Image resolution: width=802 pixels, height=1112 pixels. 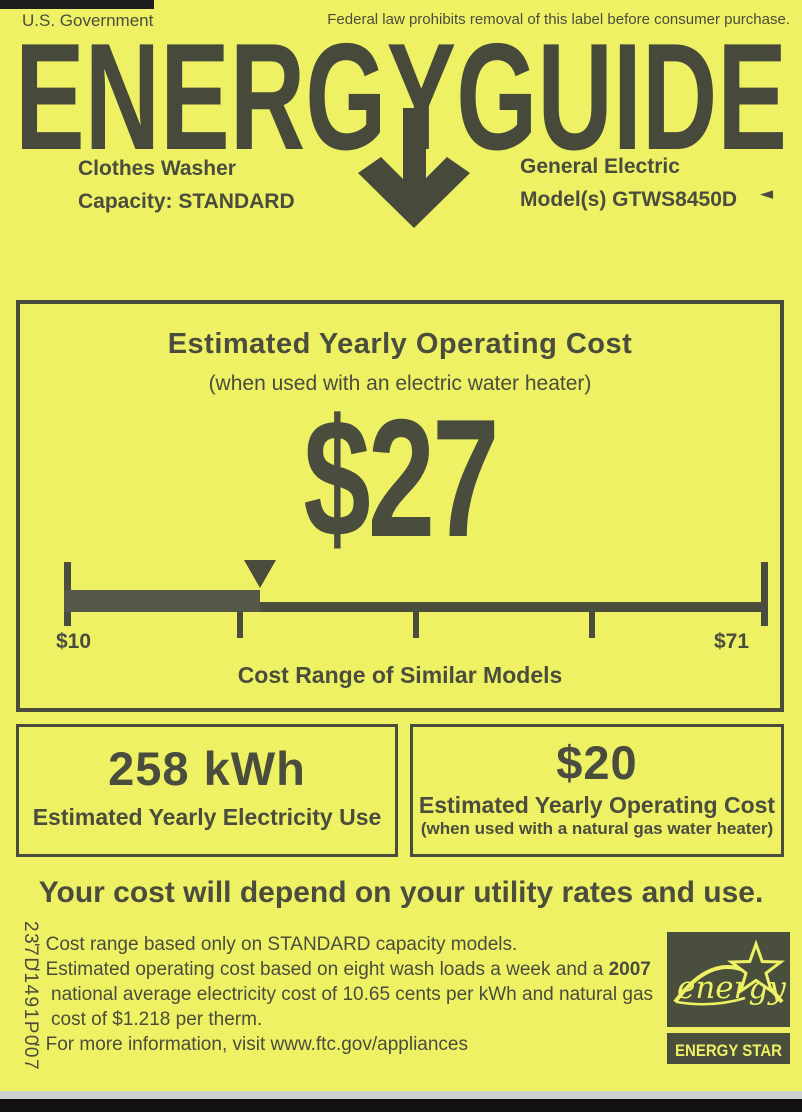 What do you see at coordinates (728, 998) in the screenshot?
I see `energy-star-logo: energy ENERGY STAR` at bounding box center [728, 998].